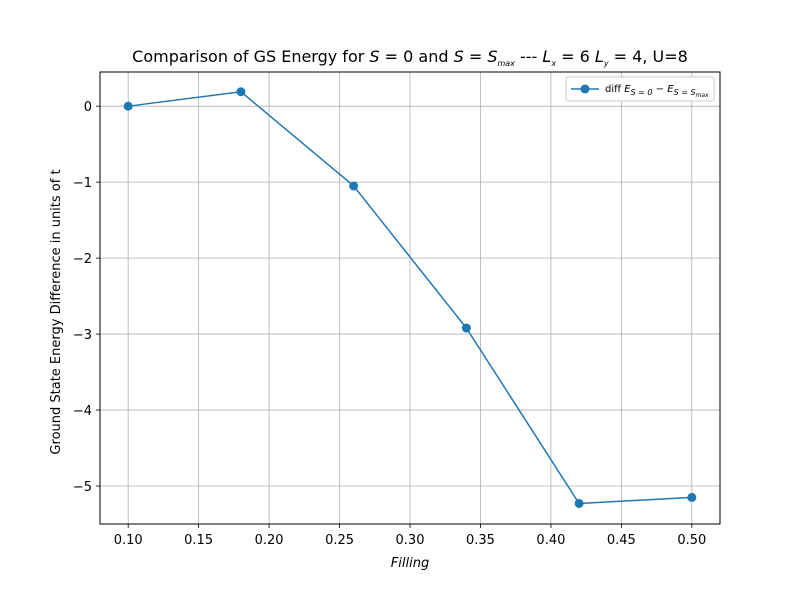 This screenshot has width=800, height=600. Describe the element at coordinates (82, 183) in the screenshot. I see `y-tick-label: −1` at that location.